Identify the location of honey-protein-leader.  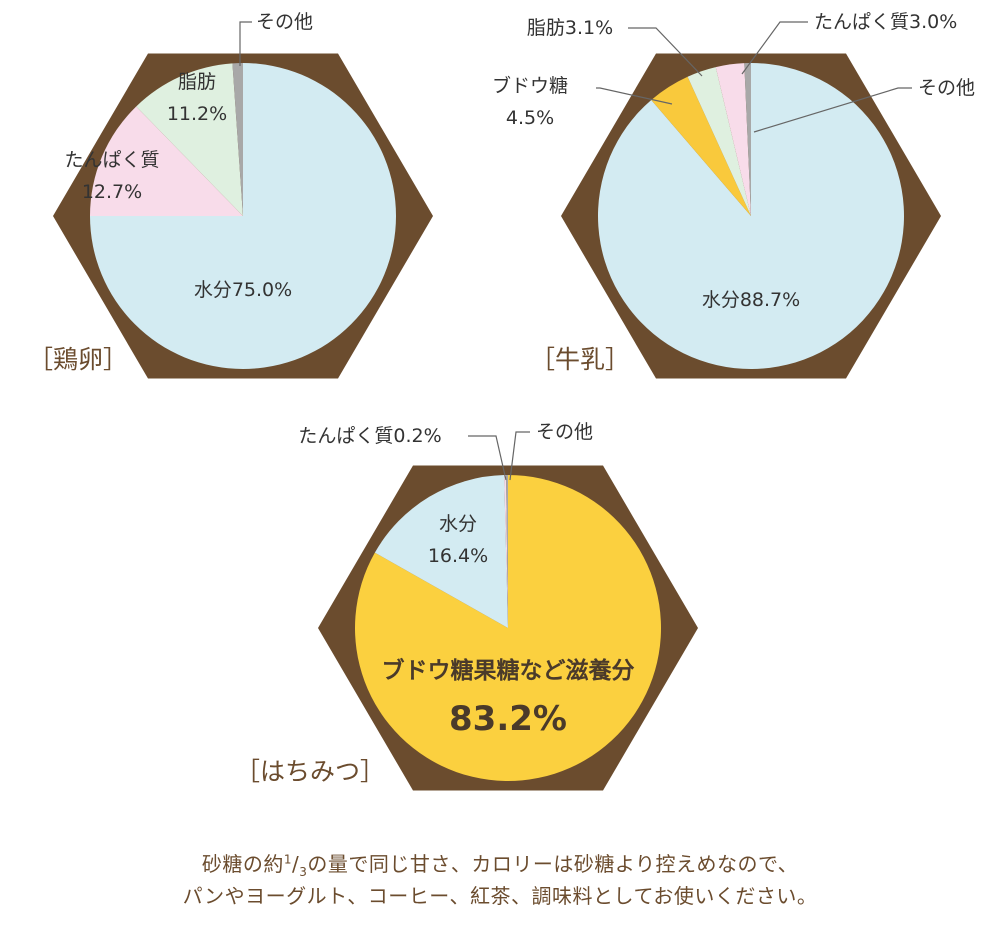
(487, 458).